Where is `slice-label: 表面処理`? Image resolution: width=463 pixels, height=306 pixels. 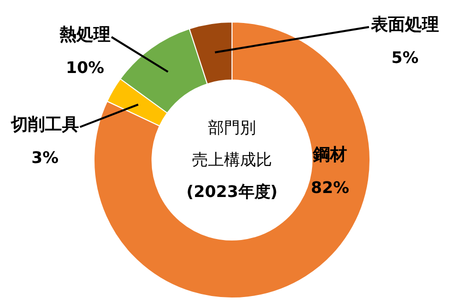
slice-label: 表面処理 is located at coordinates (404, 25).